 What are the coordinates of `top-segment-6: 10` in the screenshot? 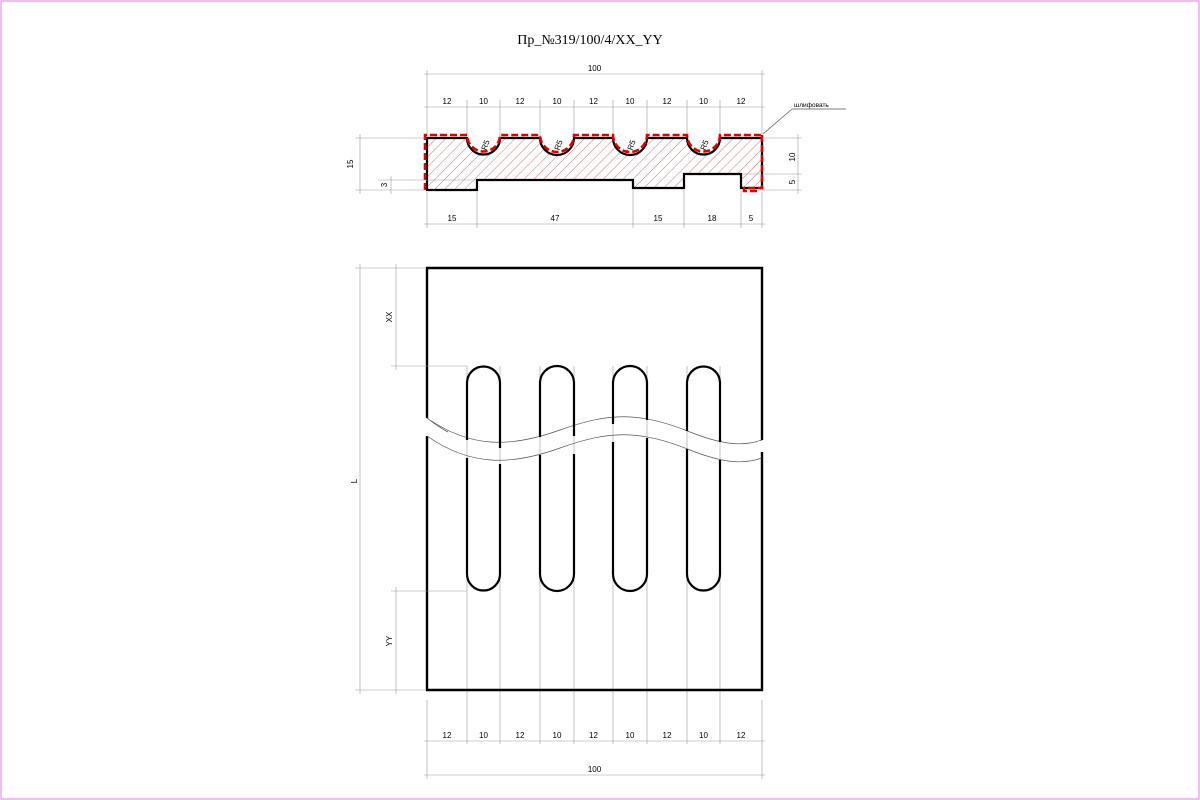 It's located at (630, 101).